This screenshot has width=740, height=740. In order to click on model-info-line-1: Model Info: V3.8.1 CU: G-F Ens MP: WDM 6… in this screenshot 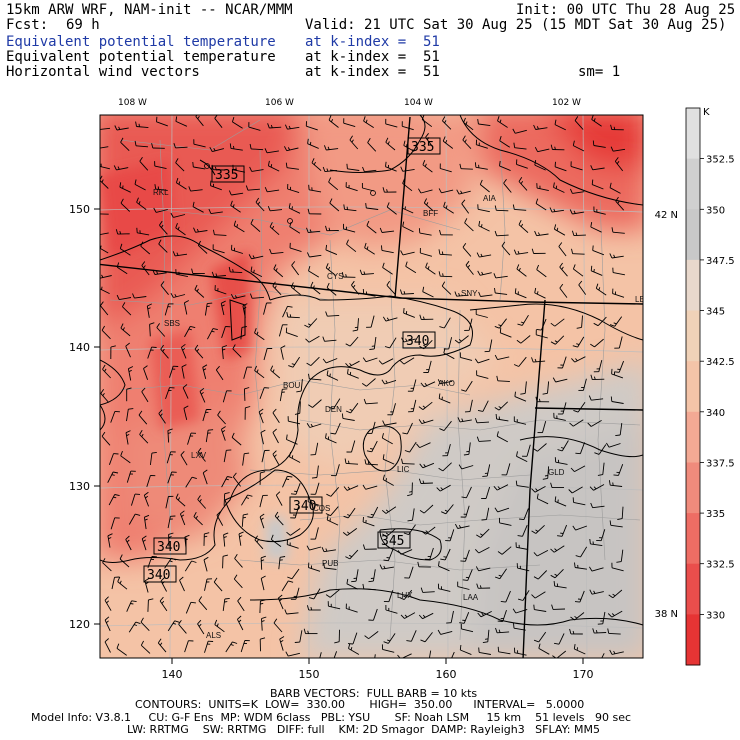, I will do `click(331, 717)`.